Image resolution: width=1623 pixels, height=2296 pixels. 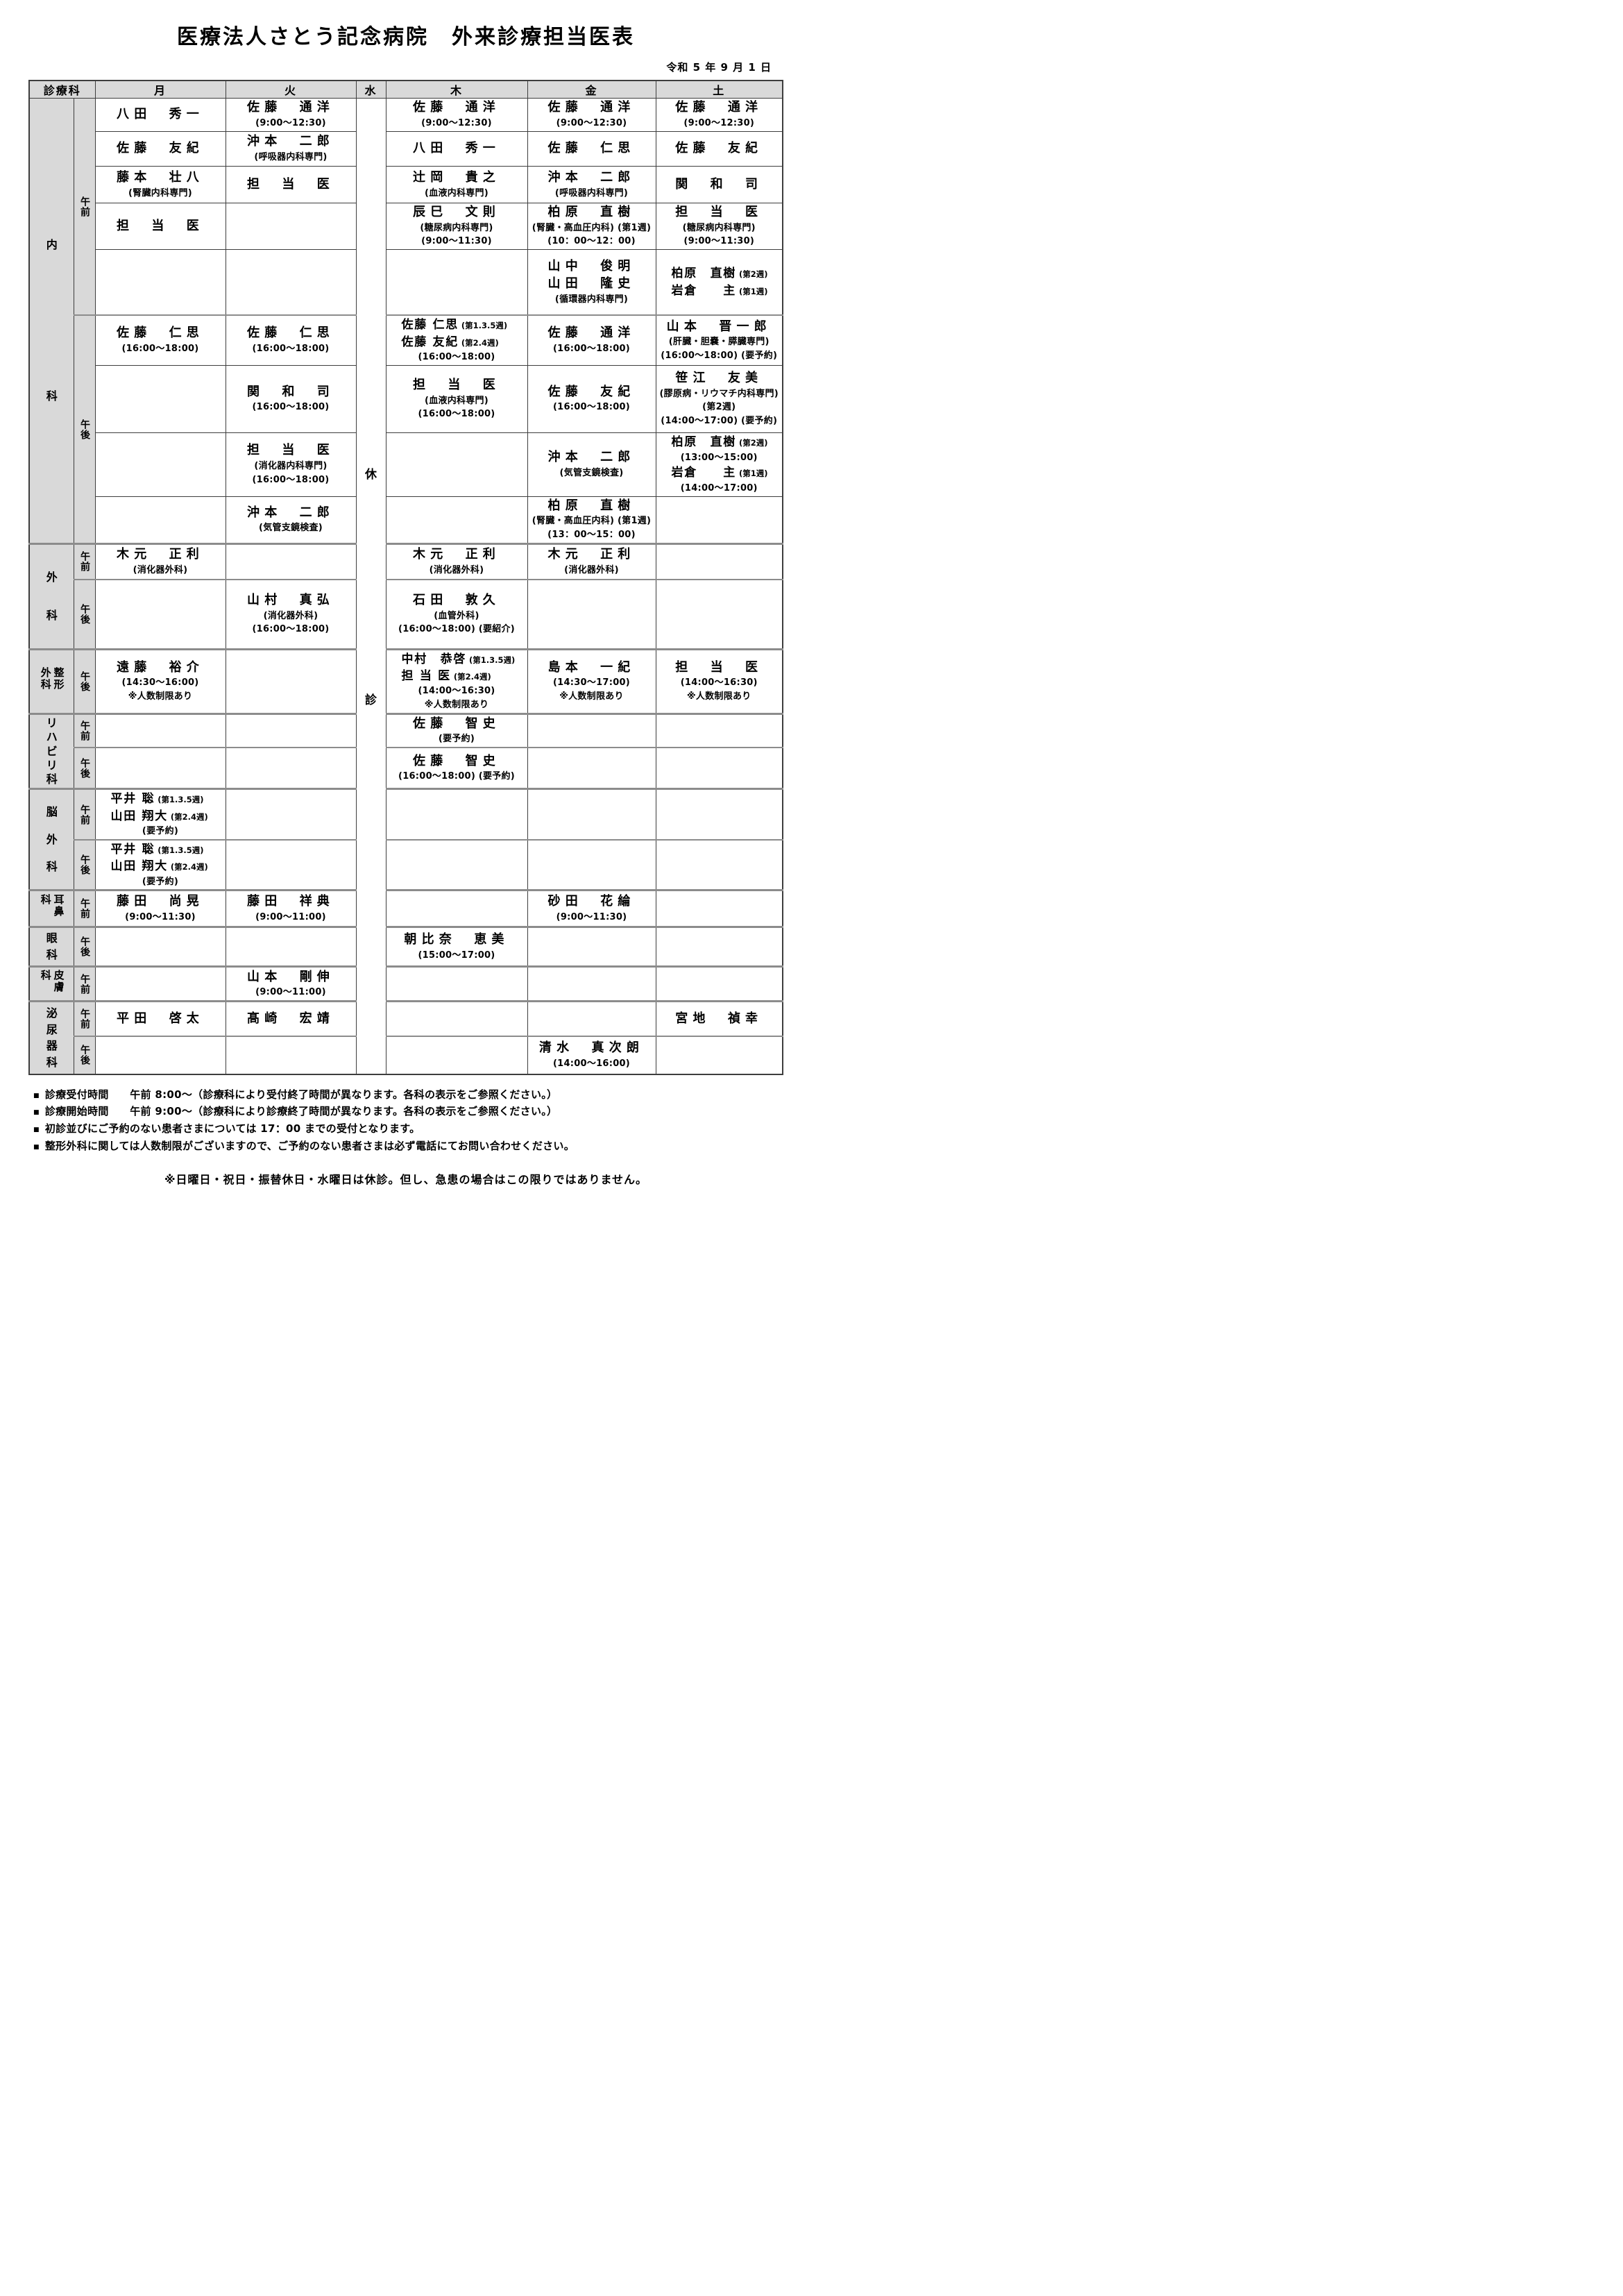 What do you see at coordinates (456, 177) in the screenshot?
I see `doctor-name: 辻岡 貴之` at bounding box center [456, 177].